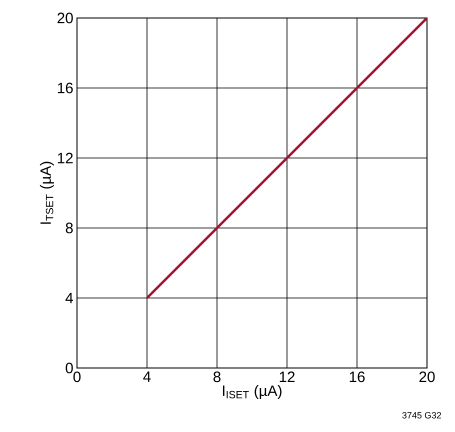 This screenshot has width=455, height=432. Describe the element at coordinates (65, 158) in the screenshot. I see `y-tick-label: 12` at that location.